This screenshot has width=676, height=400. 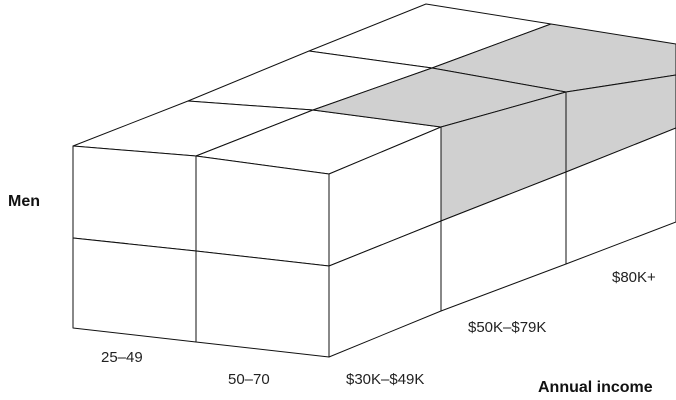 I want to click on income-label-50k-79k: $50K–$79K, so click(x=507, y=327).